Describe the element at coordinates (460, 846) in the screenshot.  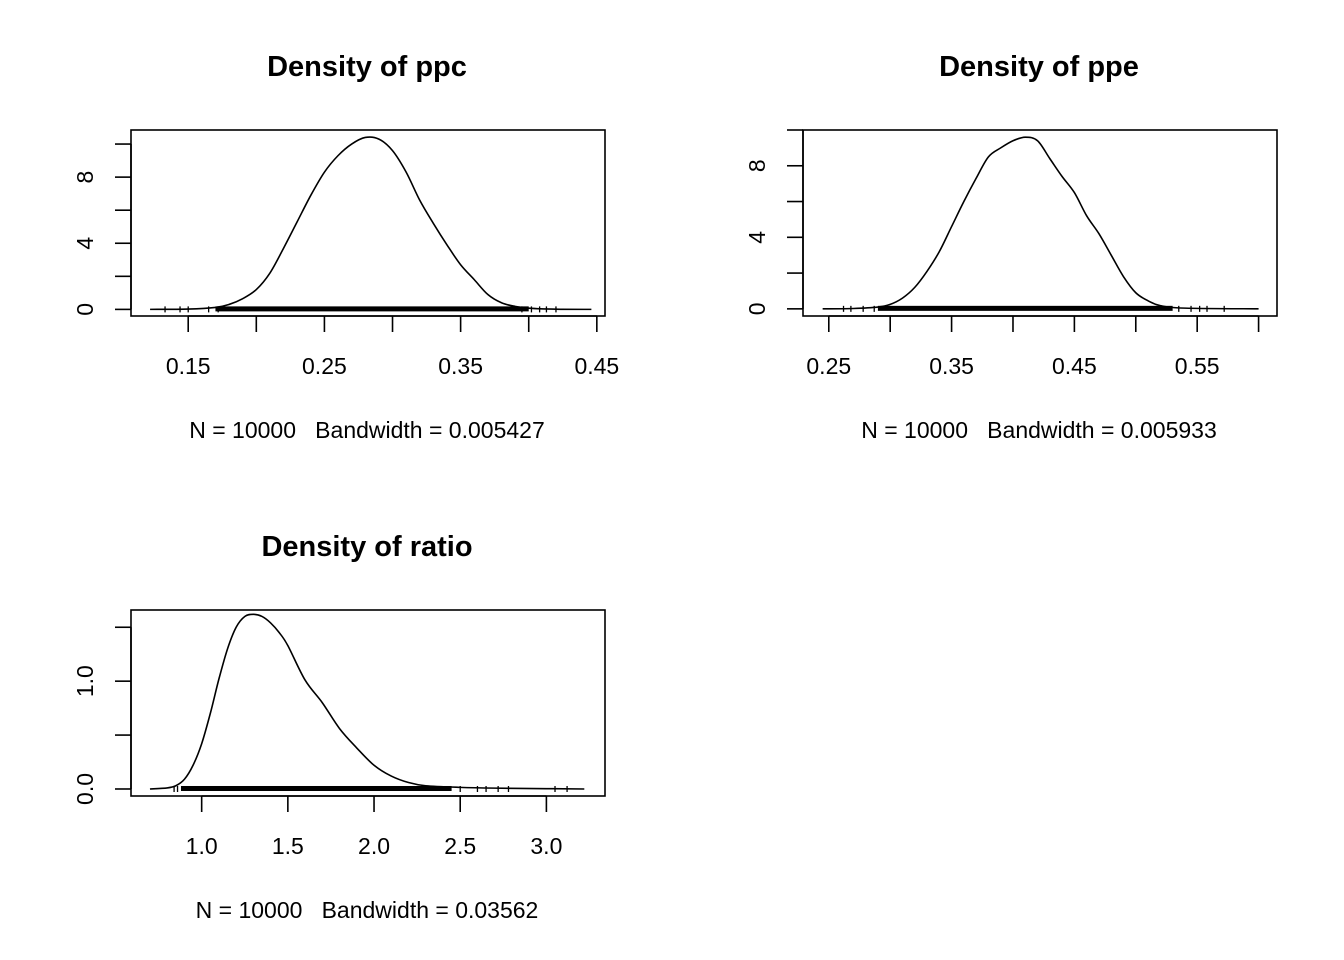
I see `x-tick-label: 2.5` at that location.